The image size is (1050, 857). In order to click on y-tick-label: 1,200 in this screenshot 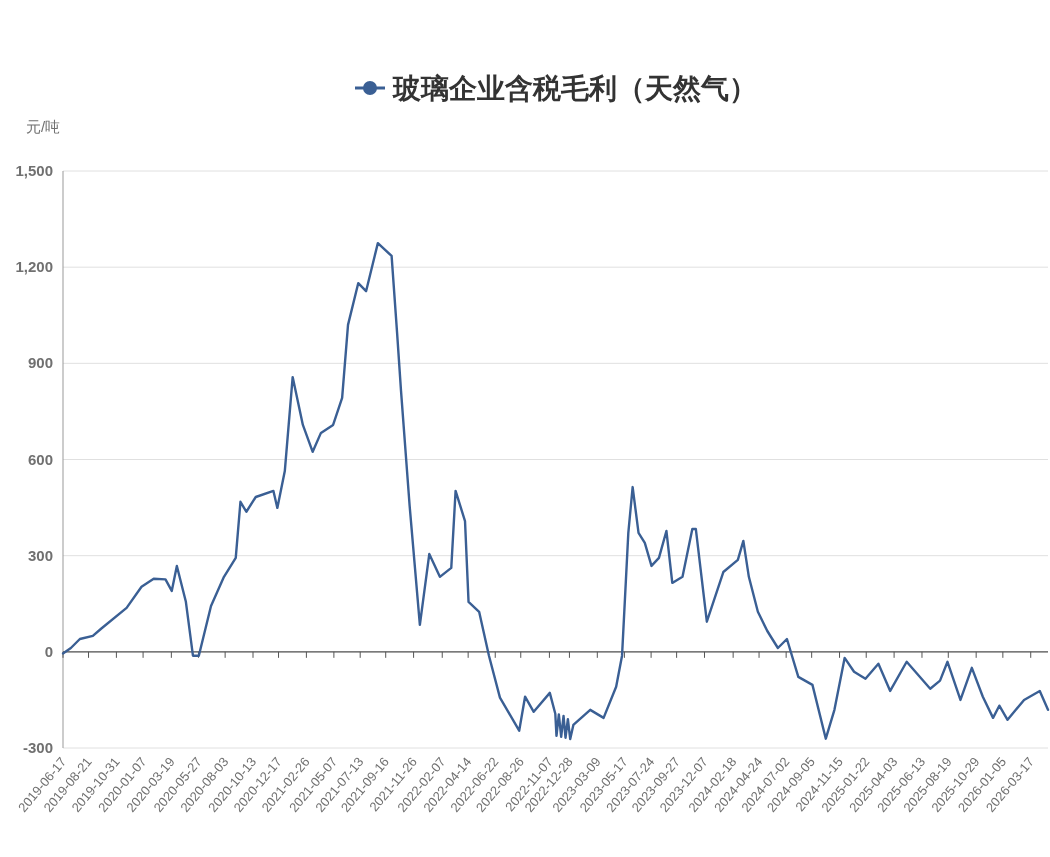, I will do `click(34, 267)`.